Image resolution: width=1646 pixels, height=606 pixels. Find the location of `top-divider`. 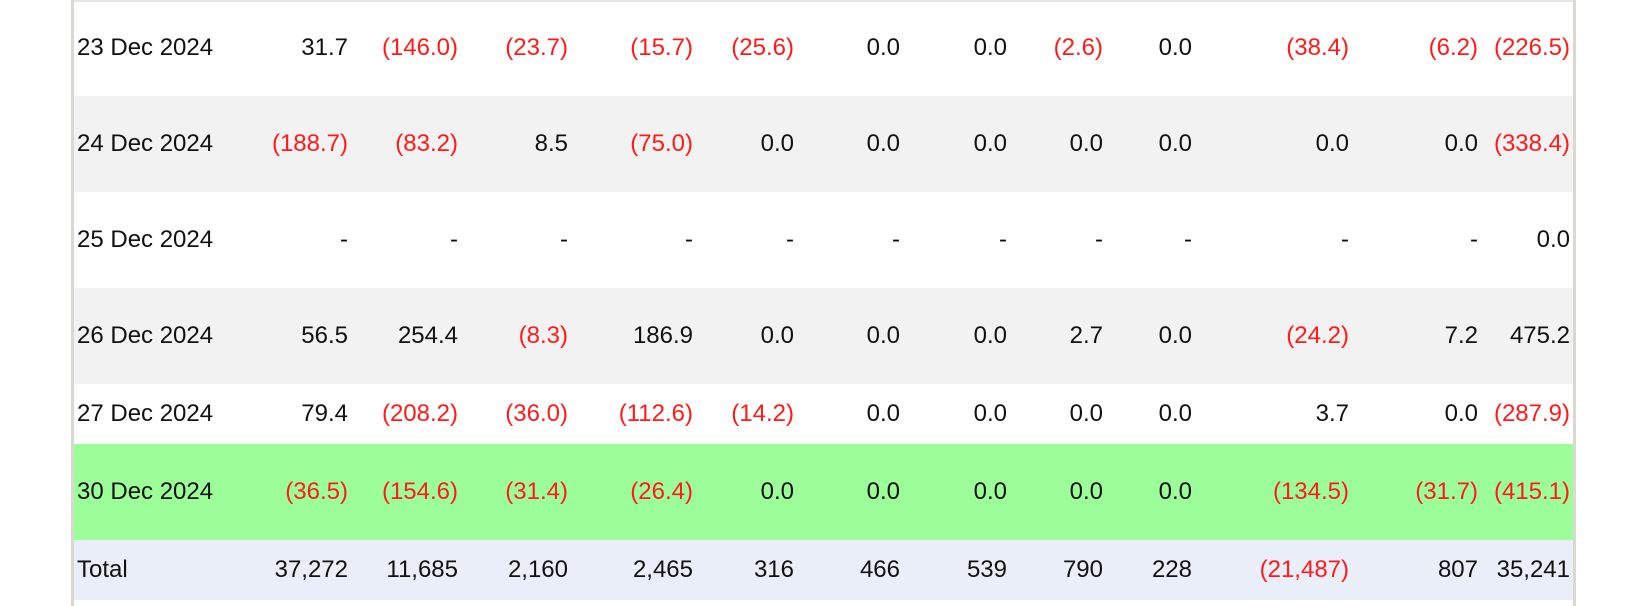

top-divider is located at coordinates (823, 1).